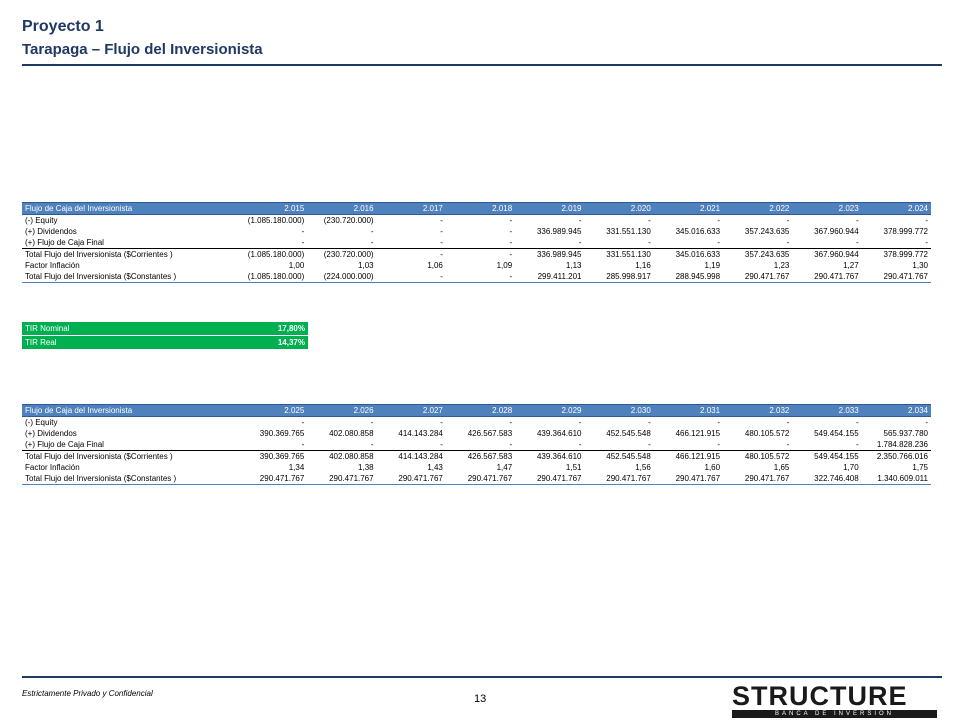 Image resolution: width=960 pixels, height=720 pixels. What do you see at coordinates (619, 410) in the screenshot?
I see `year-header: 2.030` at bounding box center [619, 410].